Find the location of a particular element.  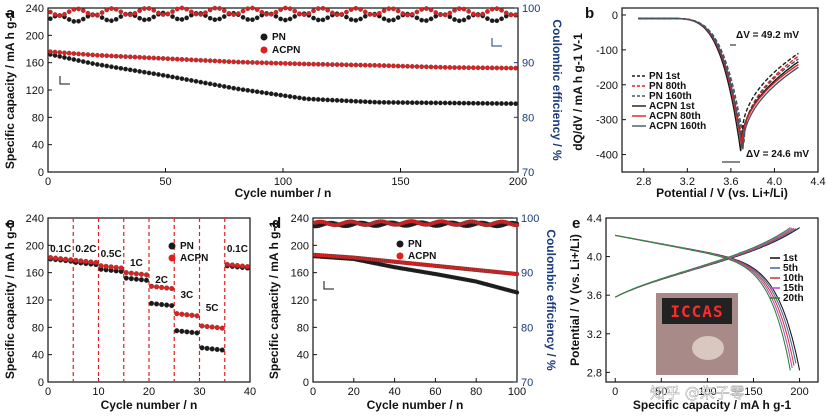

b-xtick-label: 4.4 is located at coordinates (817, 182).